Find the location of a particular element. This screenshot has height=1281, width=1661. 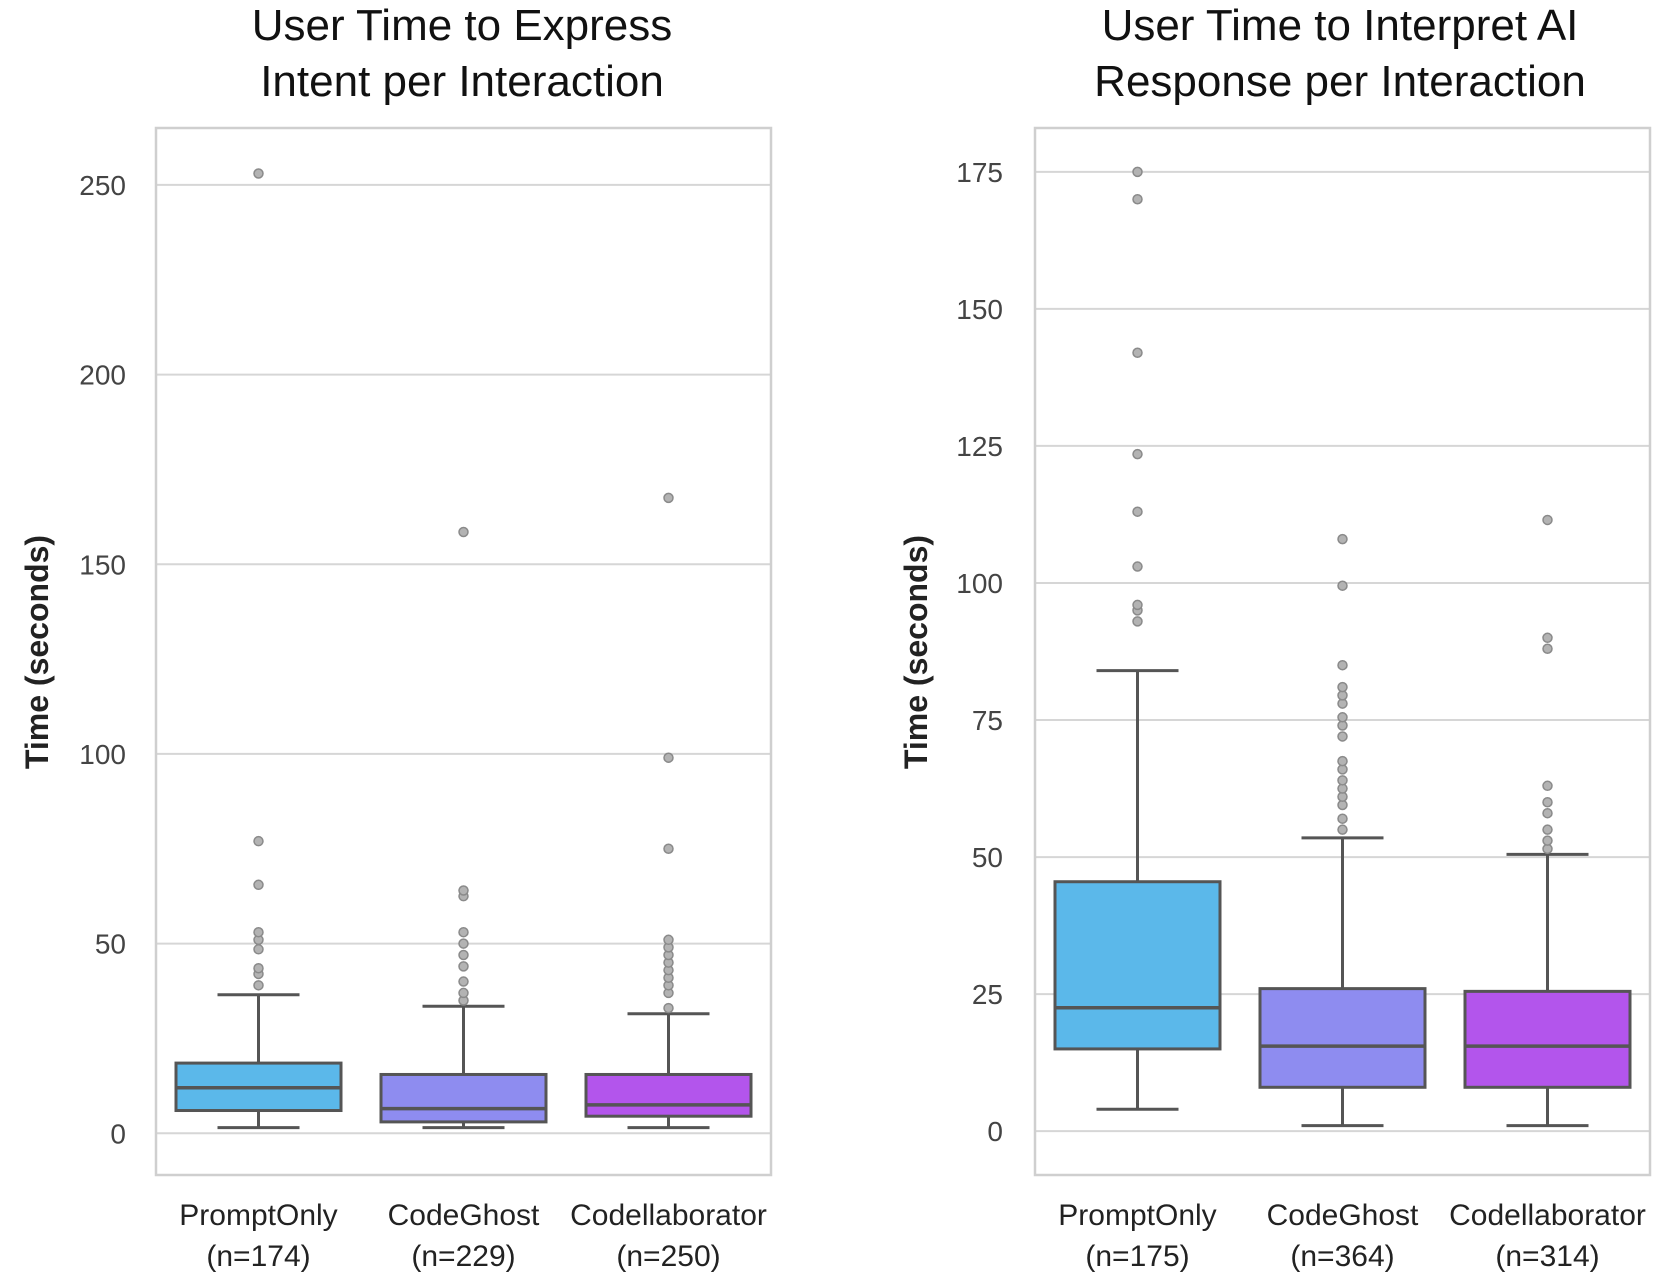

y-tick-label: 200 is located at coordinates (102, 375).